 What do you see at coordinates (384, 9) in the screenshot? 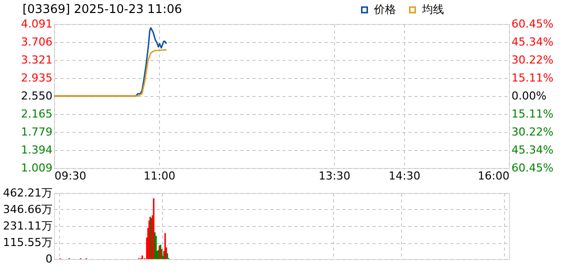
I see `legend-label: 价格` at bounding box center [384, 9].